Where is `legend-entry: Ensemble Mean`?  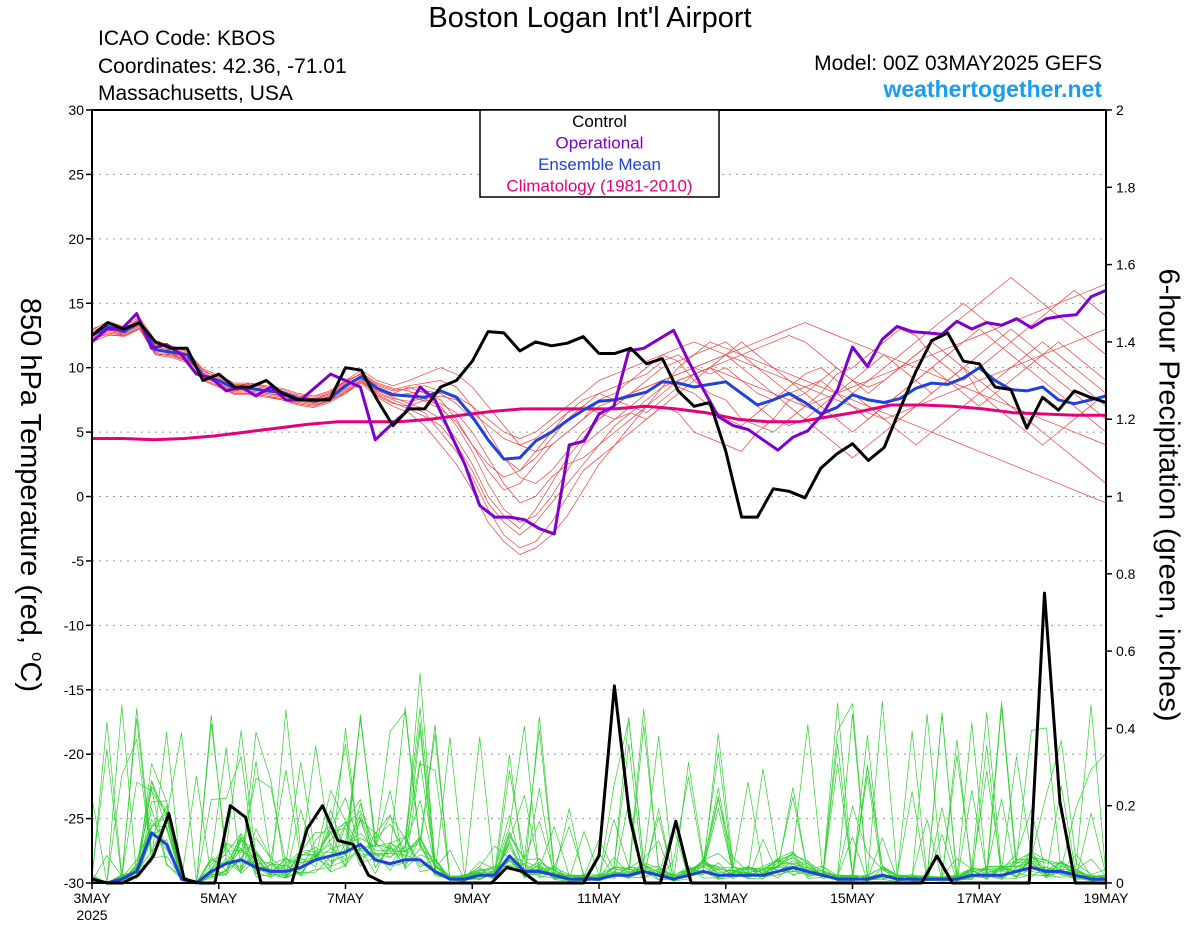
legend-entry: Ensemble Mean is located at coordinates (599, 164).